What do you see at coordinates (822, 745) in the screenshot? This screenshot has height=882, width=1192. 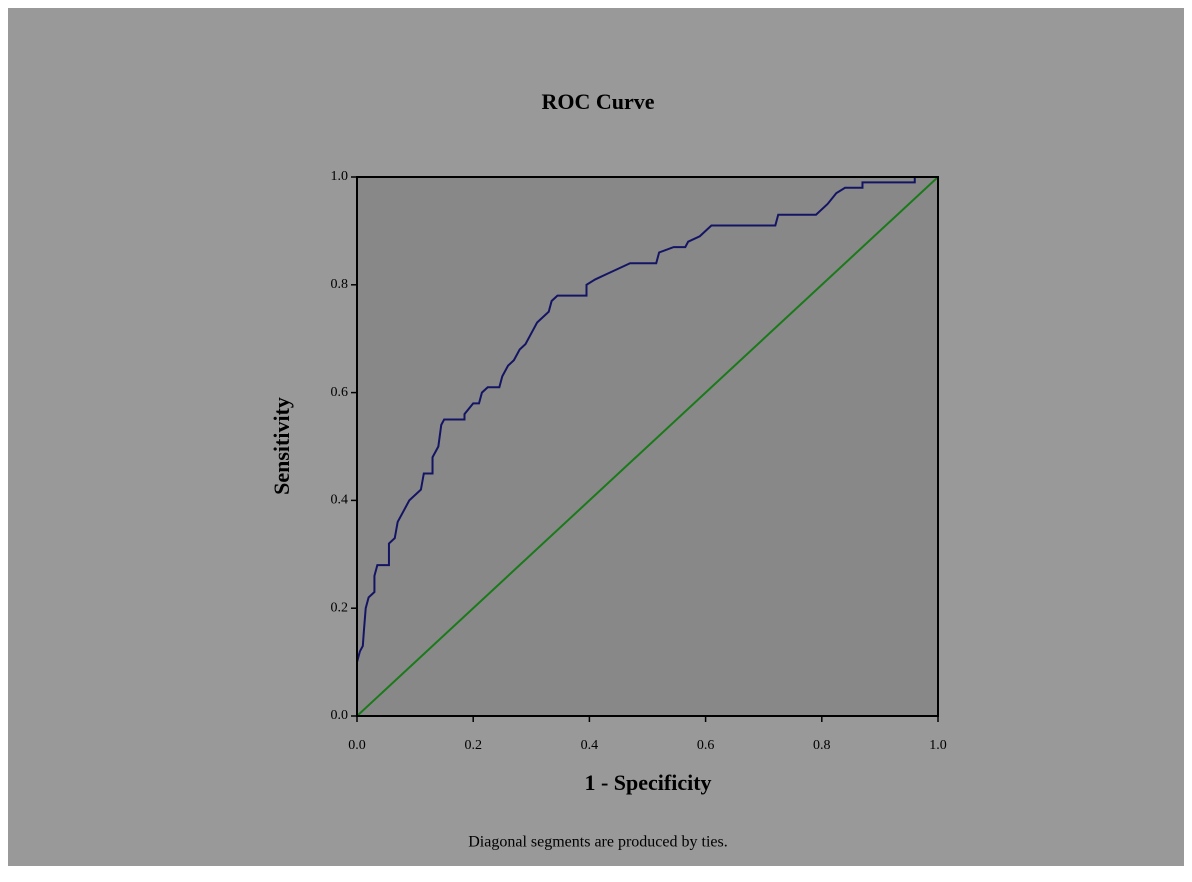 I see `x-tick-label: 0.8` at bounding box center [822, 745].